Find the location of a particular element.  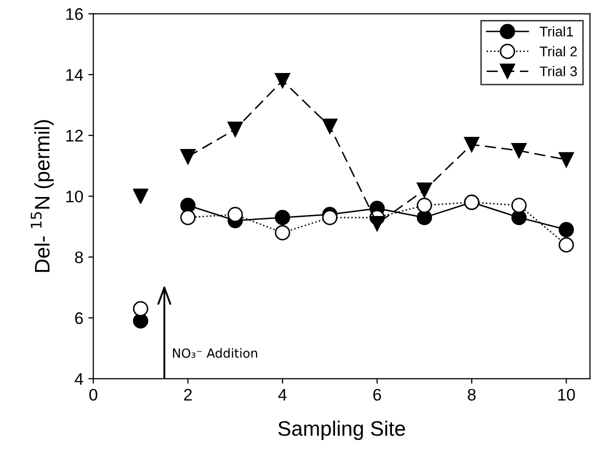

x-tick-label: 0 is located at coordinates (93, 394).